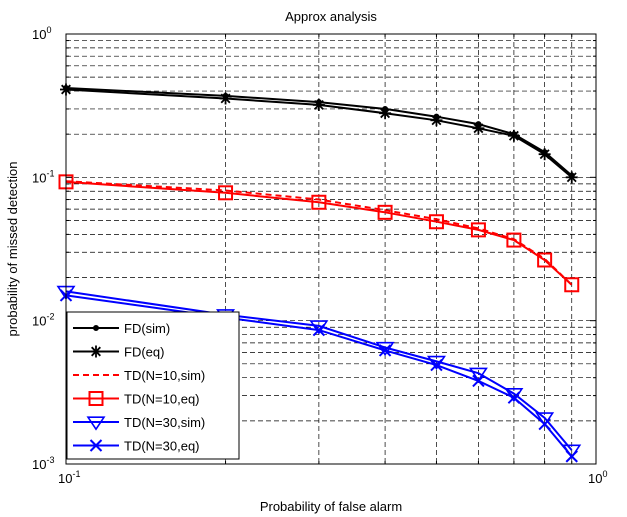 The image size is (627, 517). I want to click on legend-label: TD(N=10,sim), so click(164, 375).